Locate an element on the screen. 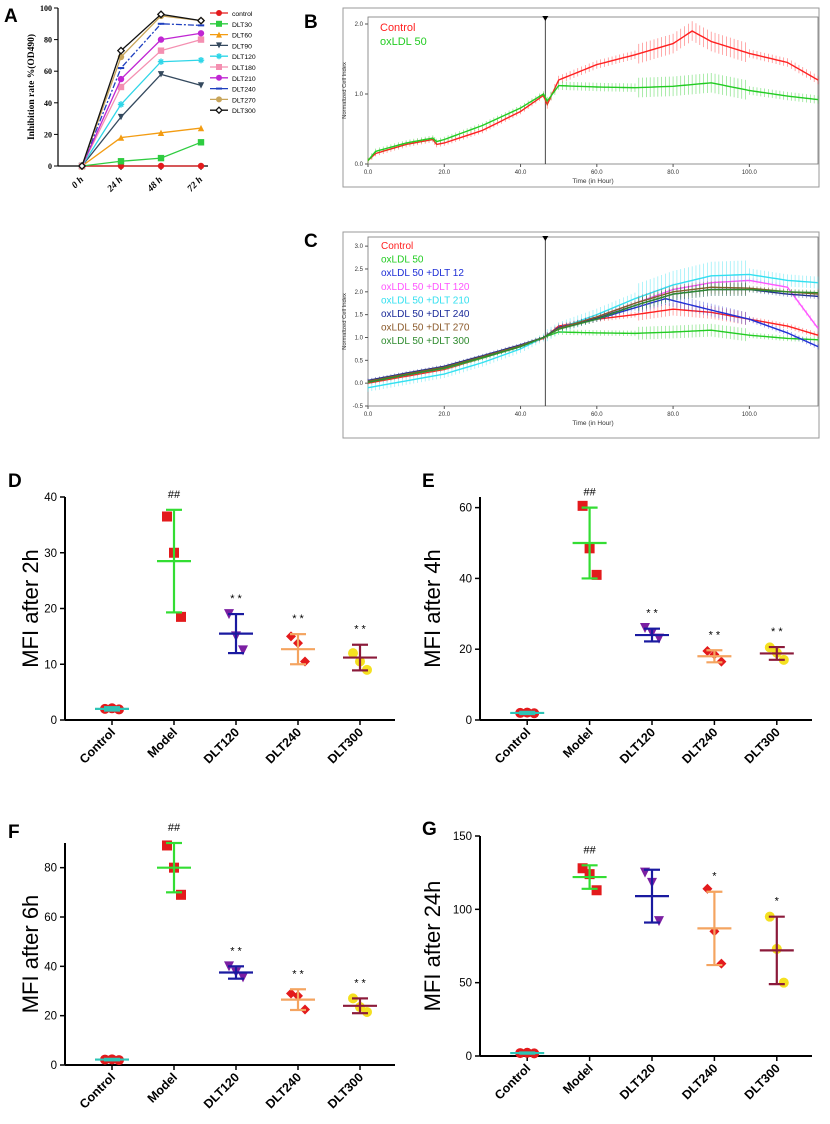 The width and height of the screenshot is (830, 1124). legend-label: oxLDL 50 +DLT 210 is located at coordinates (425, 300).